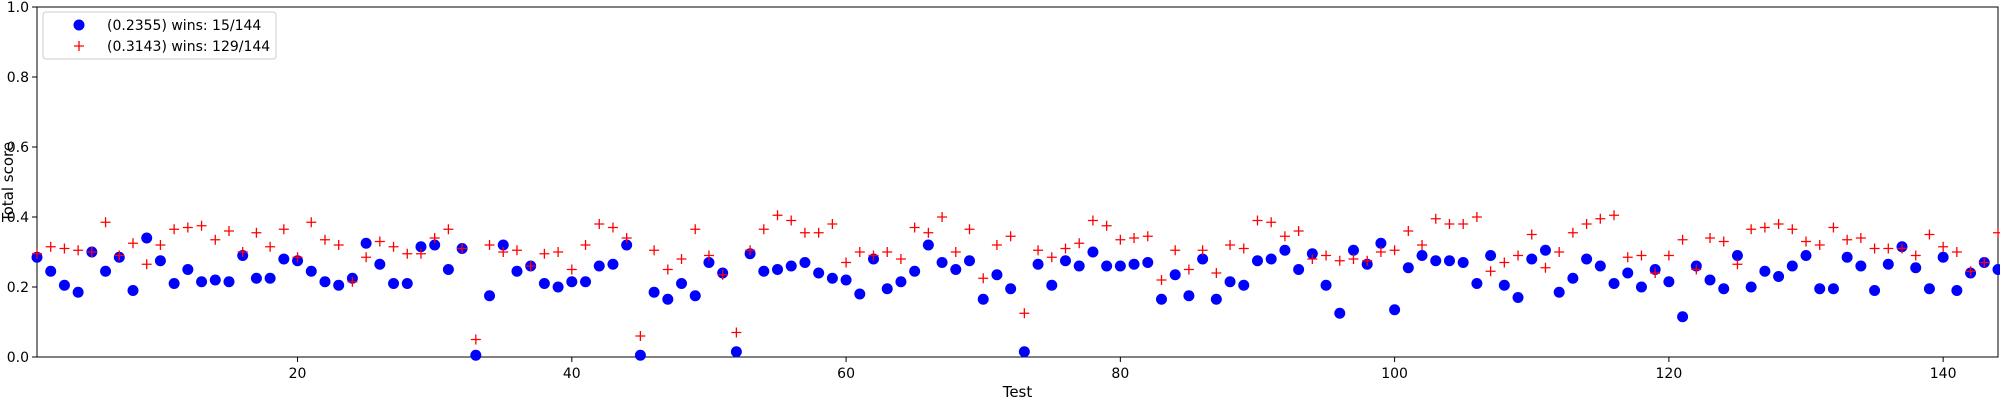  Describe the element at coordinates (1943, 374) in the screenshot. I see `x-tick-label: 140` at that location.